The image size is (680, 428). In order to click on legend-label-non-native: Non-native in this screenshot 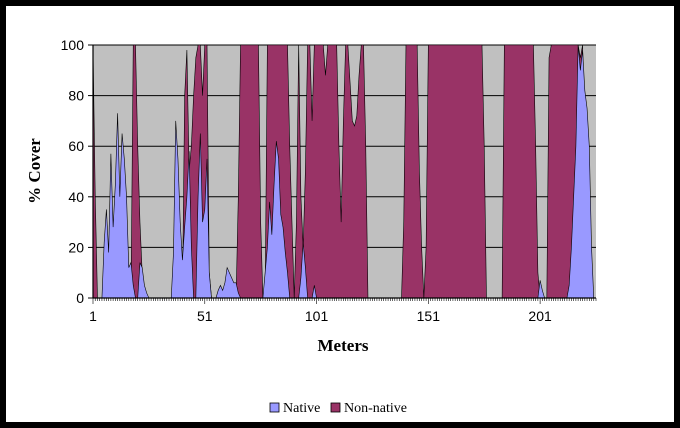, I will do `click(375, 408)`.